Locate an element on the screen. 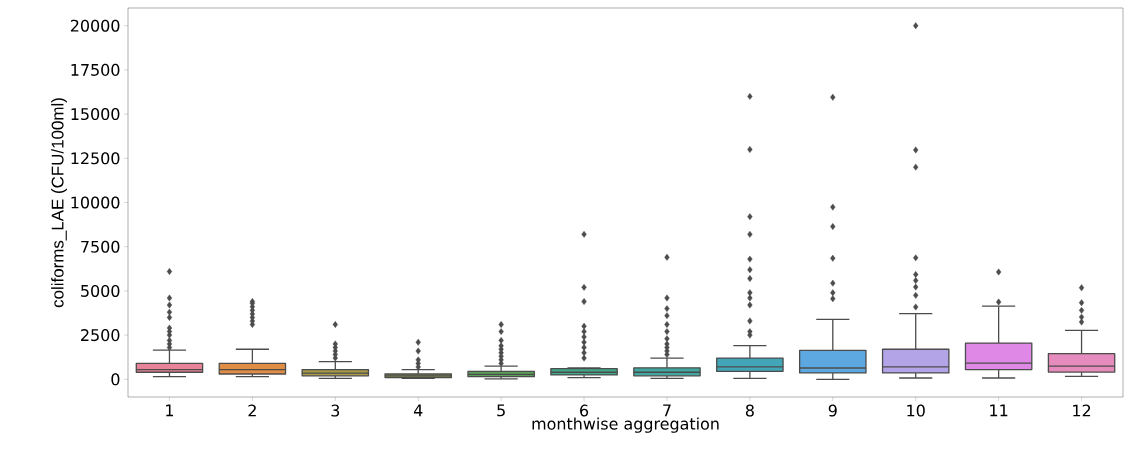  y-tick-label: 17500 is located at coordinates (95, 69).